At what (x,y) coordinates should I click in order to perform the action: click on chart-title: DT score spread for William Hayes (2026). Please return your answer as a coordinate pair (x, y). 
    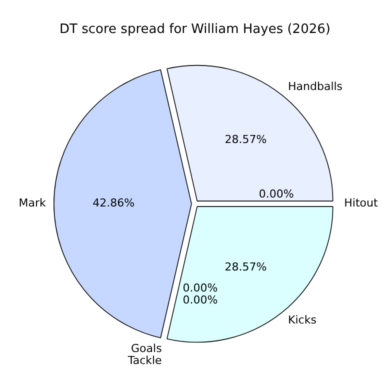
    Looking at the image, I should click on (195, 30).